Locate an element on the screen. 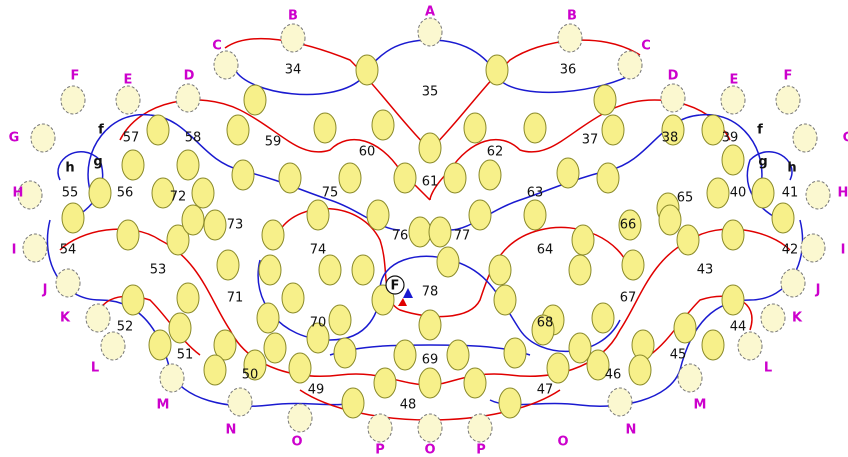 This screenshot has height=457, width=848. small-label: g is located at coordinates (762, 162).